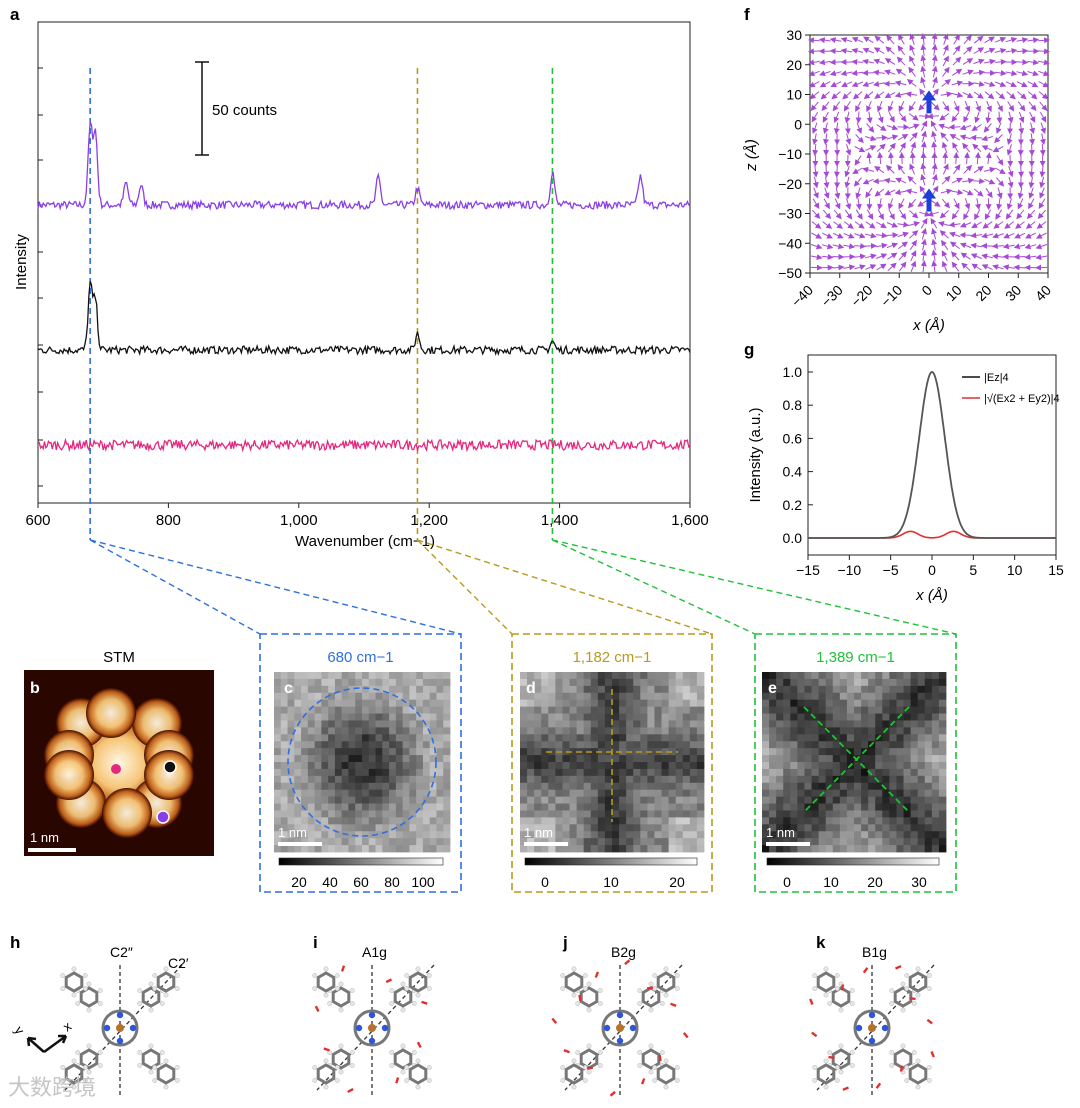 This screenshot has height=1108, width=1080. Describe the element at coordinates (875, 882) in the screenshot. I see `colorbar-tick: 20` at that location.